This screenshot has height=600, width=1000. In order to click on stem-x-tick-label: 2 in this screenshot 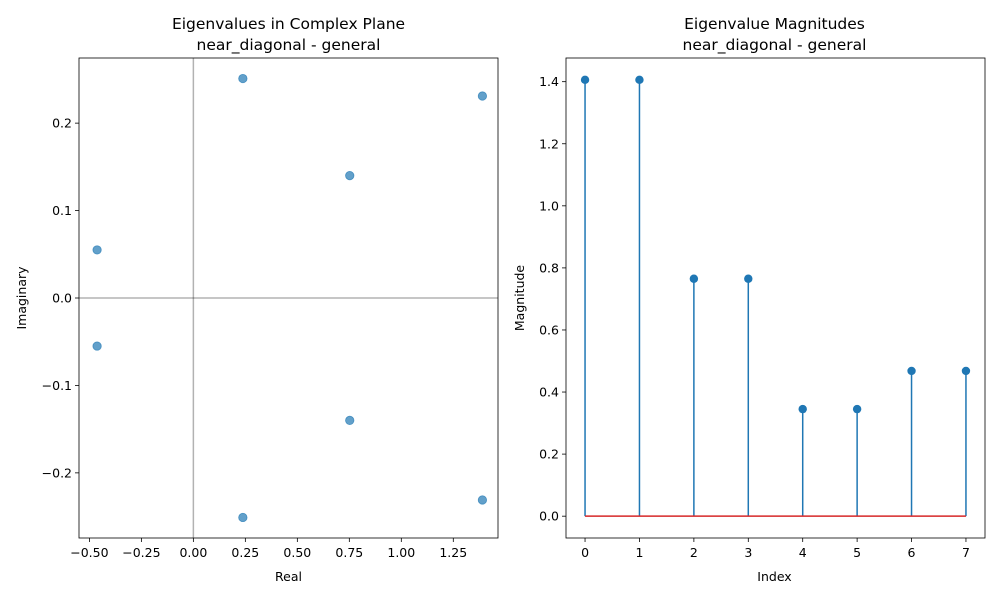, I will do `click(694, 552)`.